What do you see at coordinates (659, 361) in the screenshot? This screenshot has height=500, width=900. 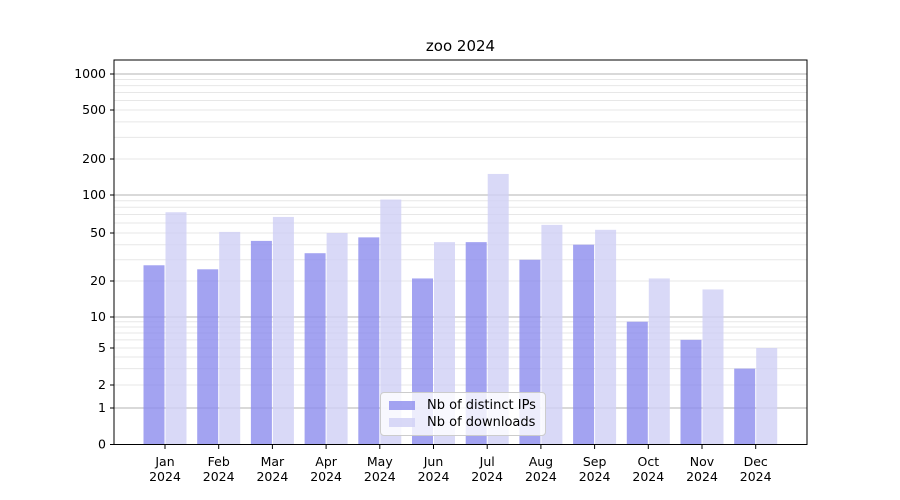 I see `bar-nb-of-downloads-oct` at bounding box center [659, 361].